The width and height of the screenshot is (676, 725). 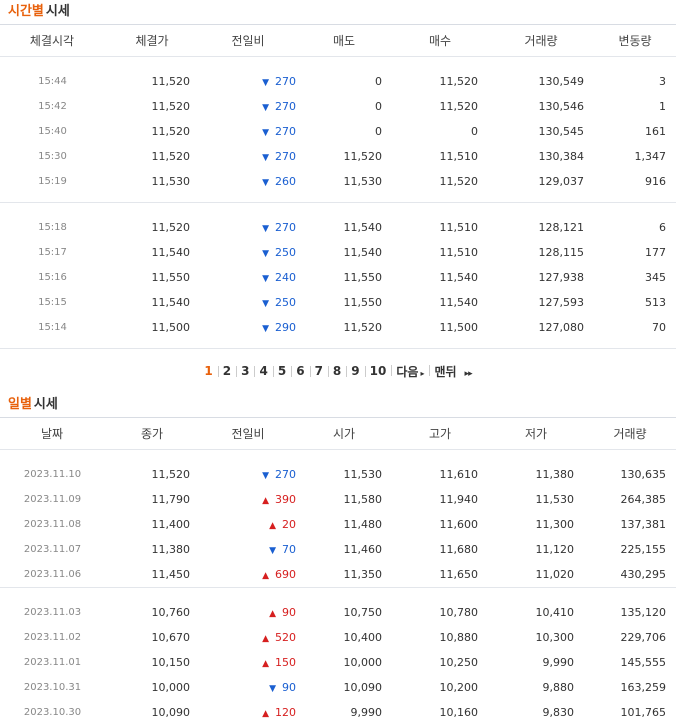 What do you see at coordinates (344, 41) in the screenshot?
I see `header-ask: 매도` at bounding box center [344, 41].